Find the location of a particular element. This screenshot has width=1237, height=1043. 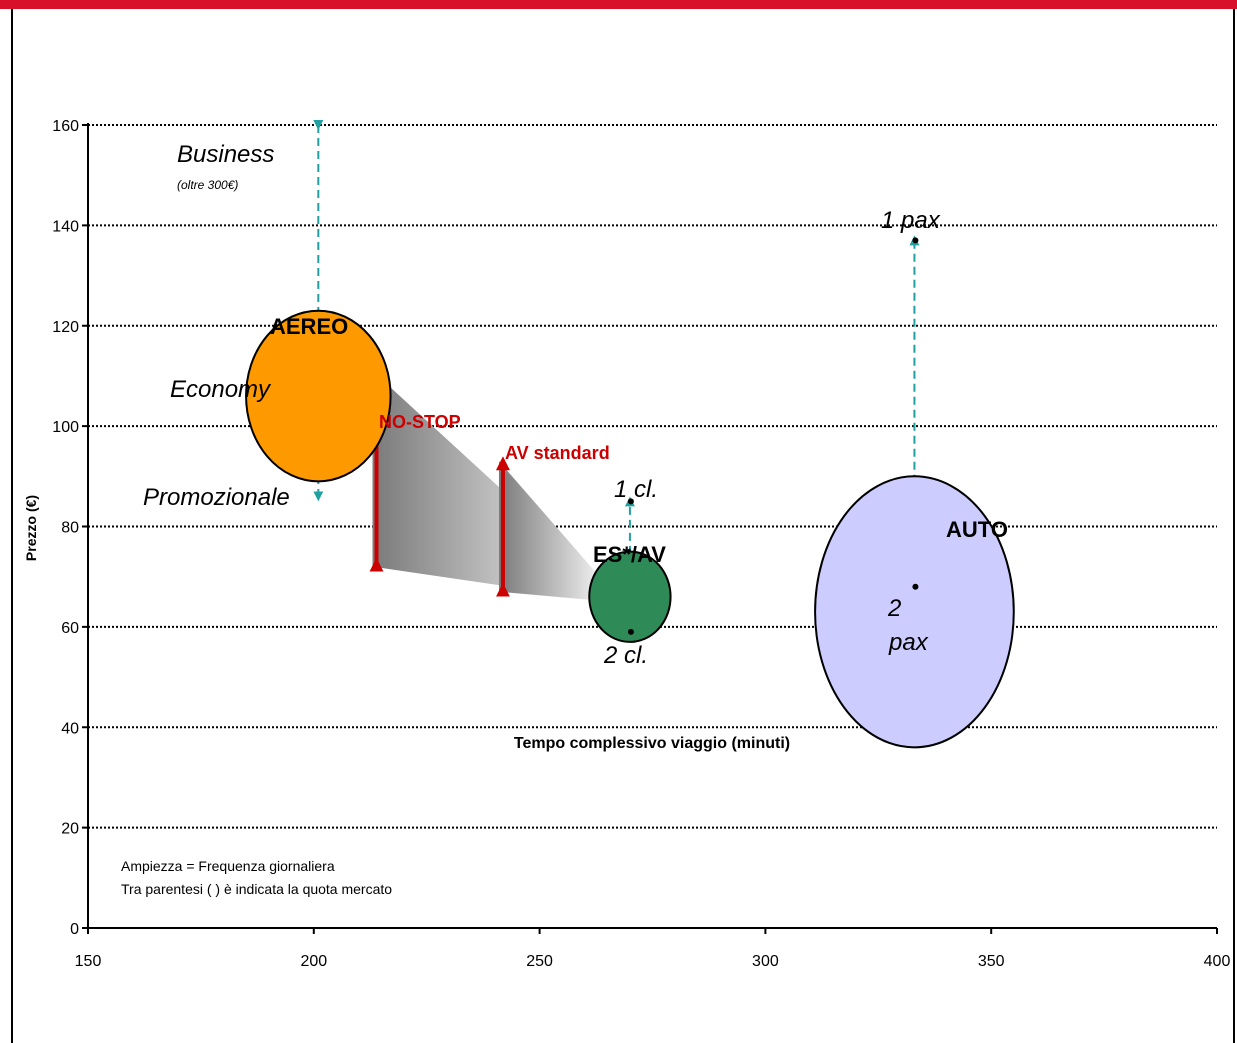

one-pax-label: 1 pax is located at coordinates (911, 220).